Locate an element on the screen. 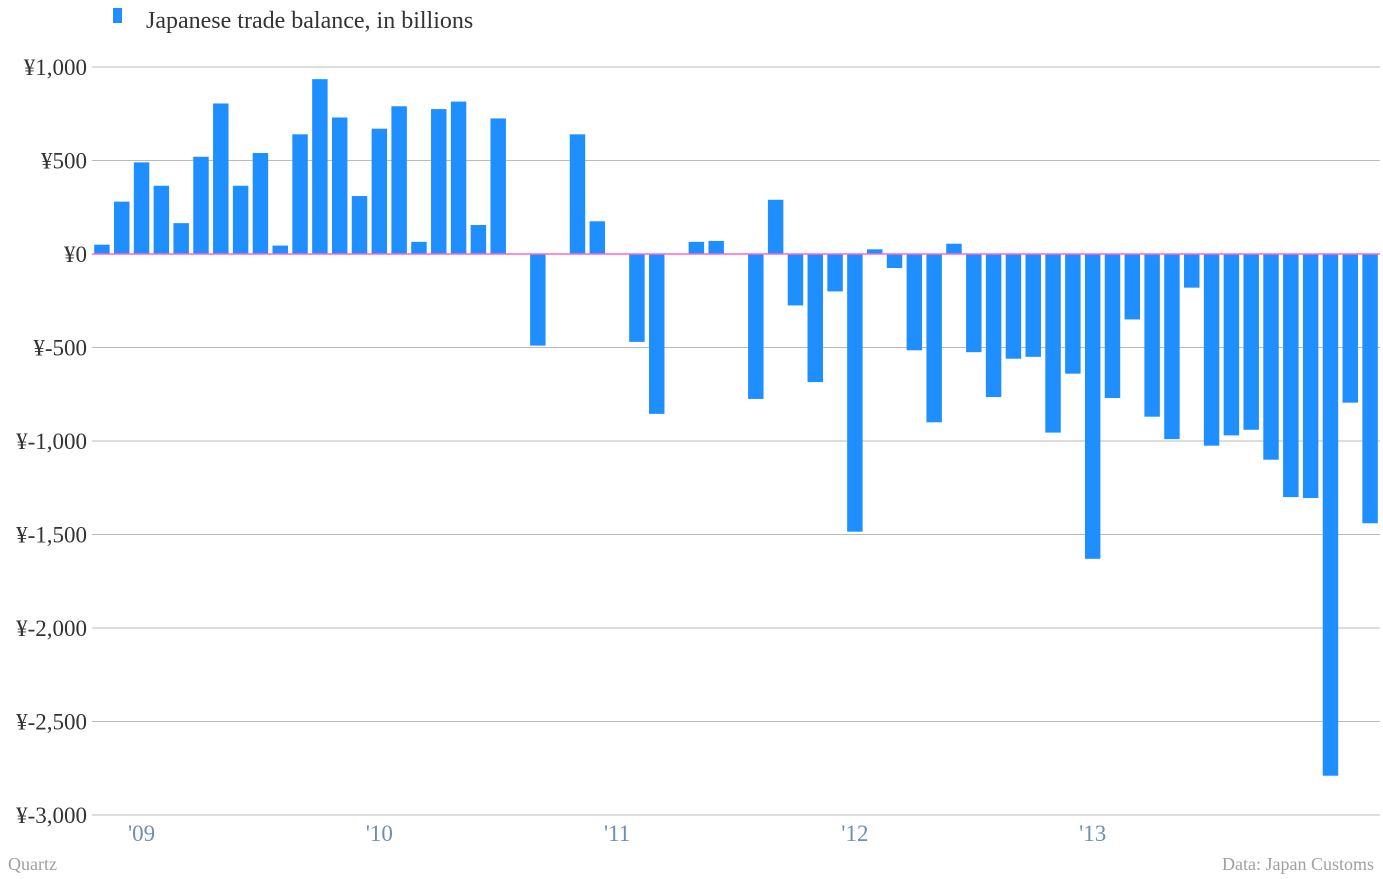 This screenshot has width=1383, height=879. y-tick-label: ¥1,000 is located at coordinates (55, 67).